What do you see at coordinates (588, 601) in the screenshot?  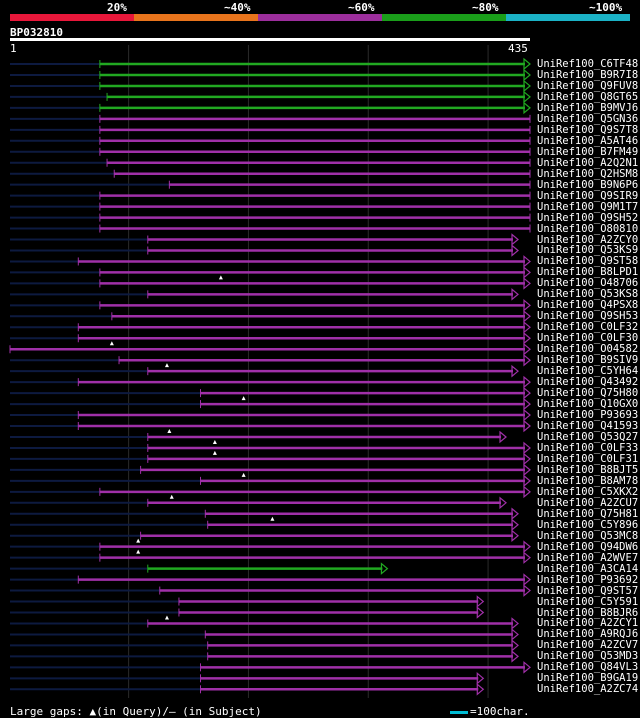 I see `hit-label: UniRef100_C5Y591` at bounding box center [588, 601].